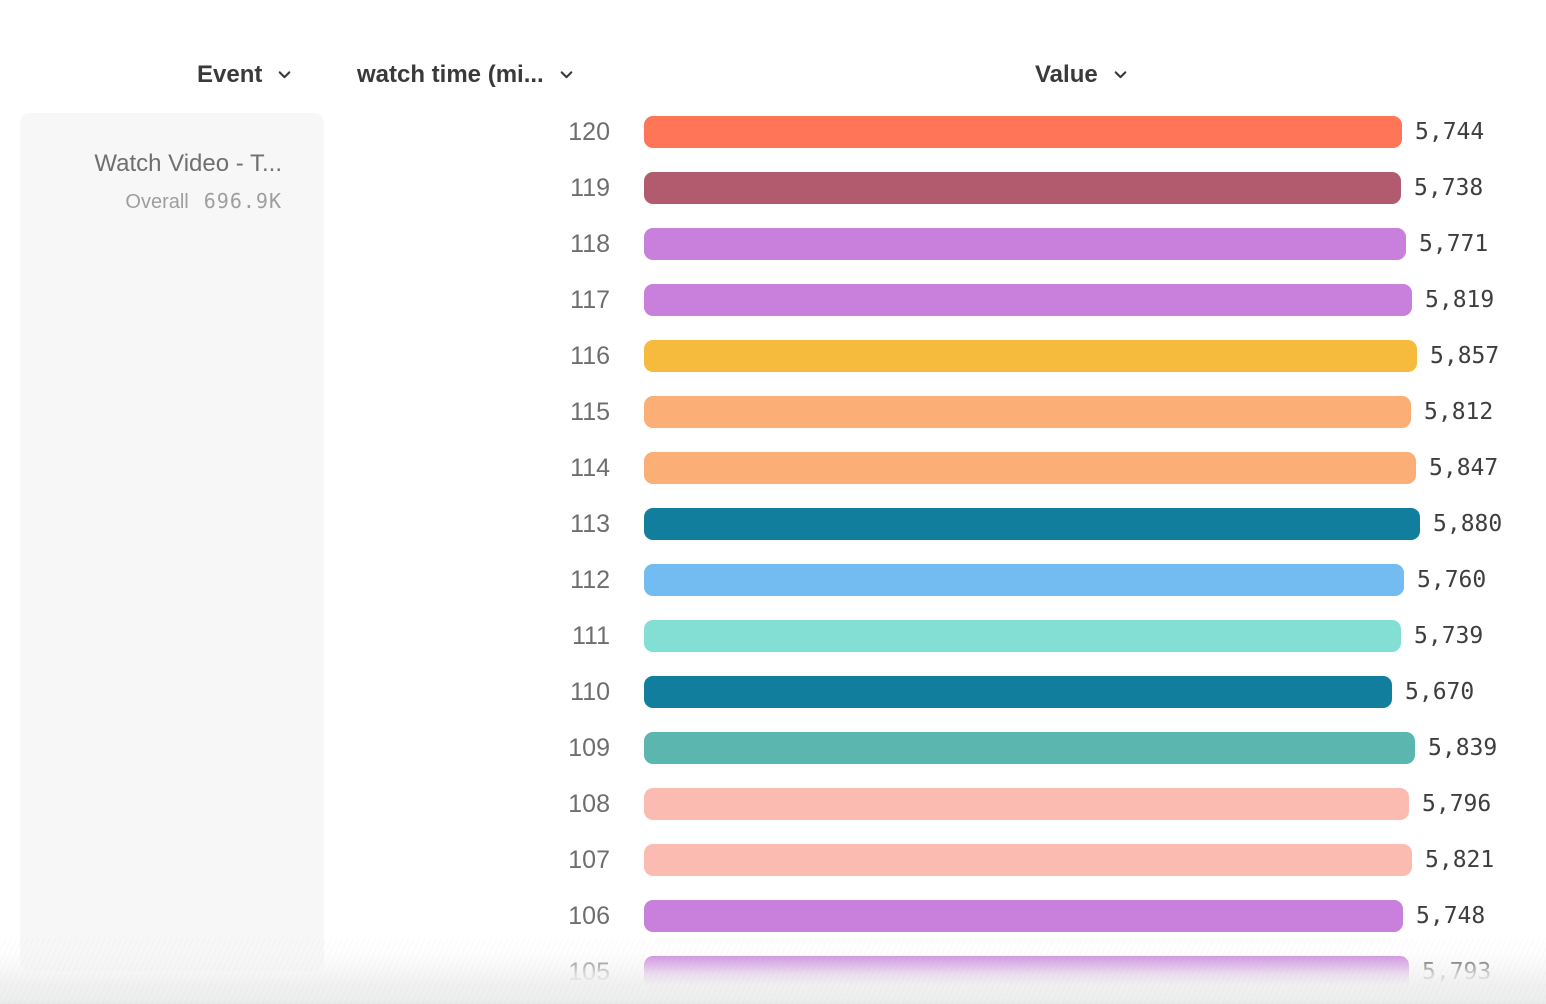  What do you see at coordinates (589, 859) in the screenshot?
I see `y-axis-tick-label: 107` at bounding box center [589, 859].